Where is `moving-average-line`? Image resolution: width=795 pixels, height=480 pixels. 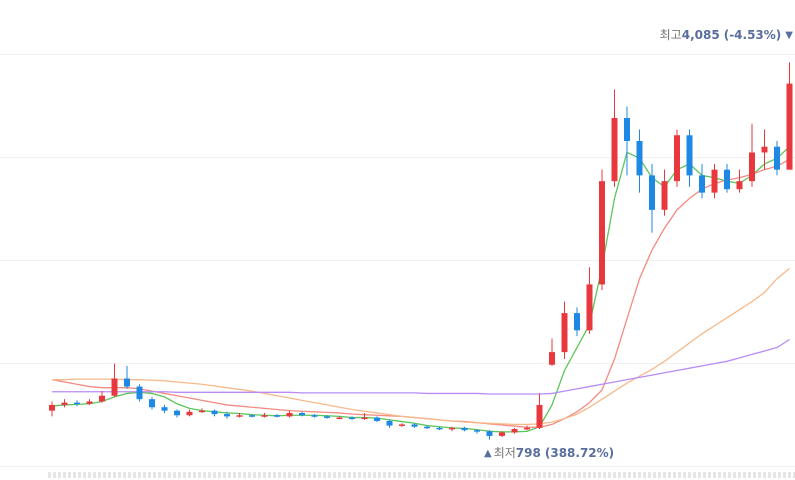
moving-average-line is located at coordinates (421, 366).